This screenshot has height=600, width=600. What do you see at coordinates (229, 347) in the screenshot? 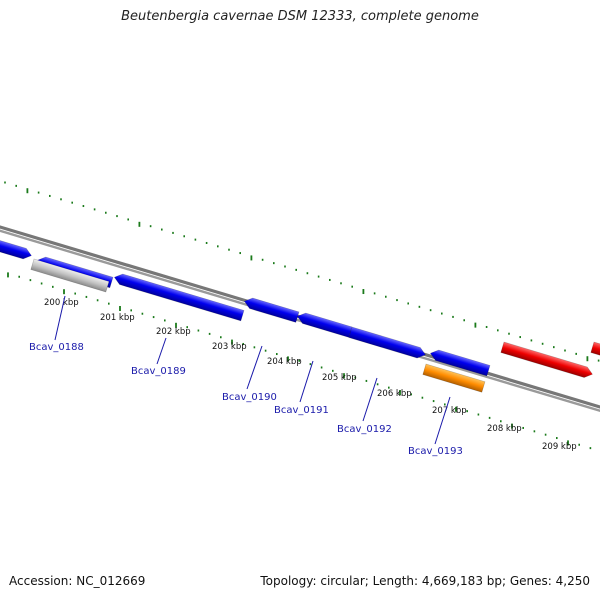
I see `scale-label: 203 kbp` at bounding box center [229, 347].